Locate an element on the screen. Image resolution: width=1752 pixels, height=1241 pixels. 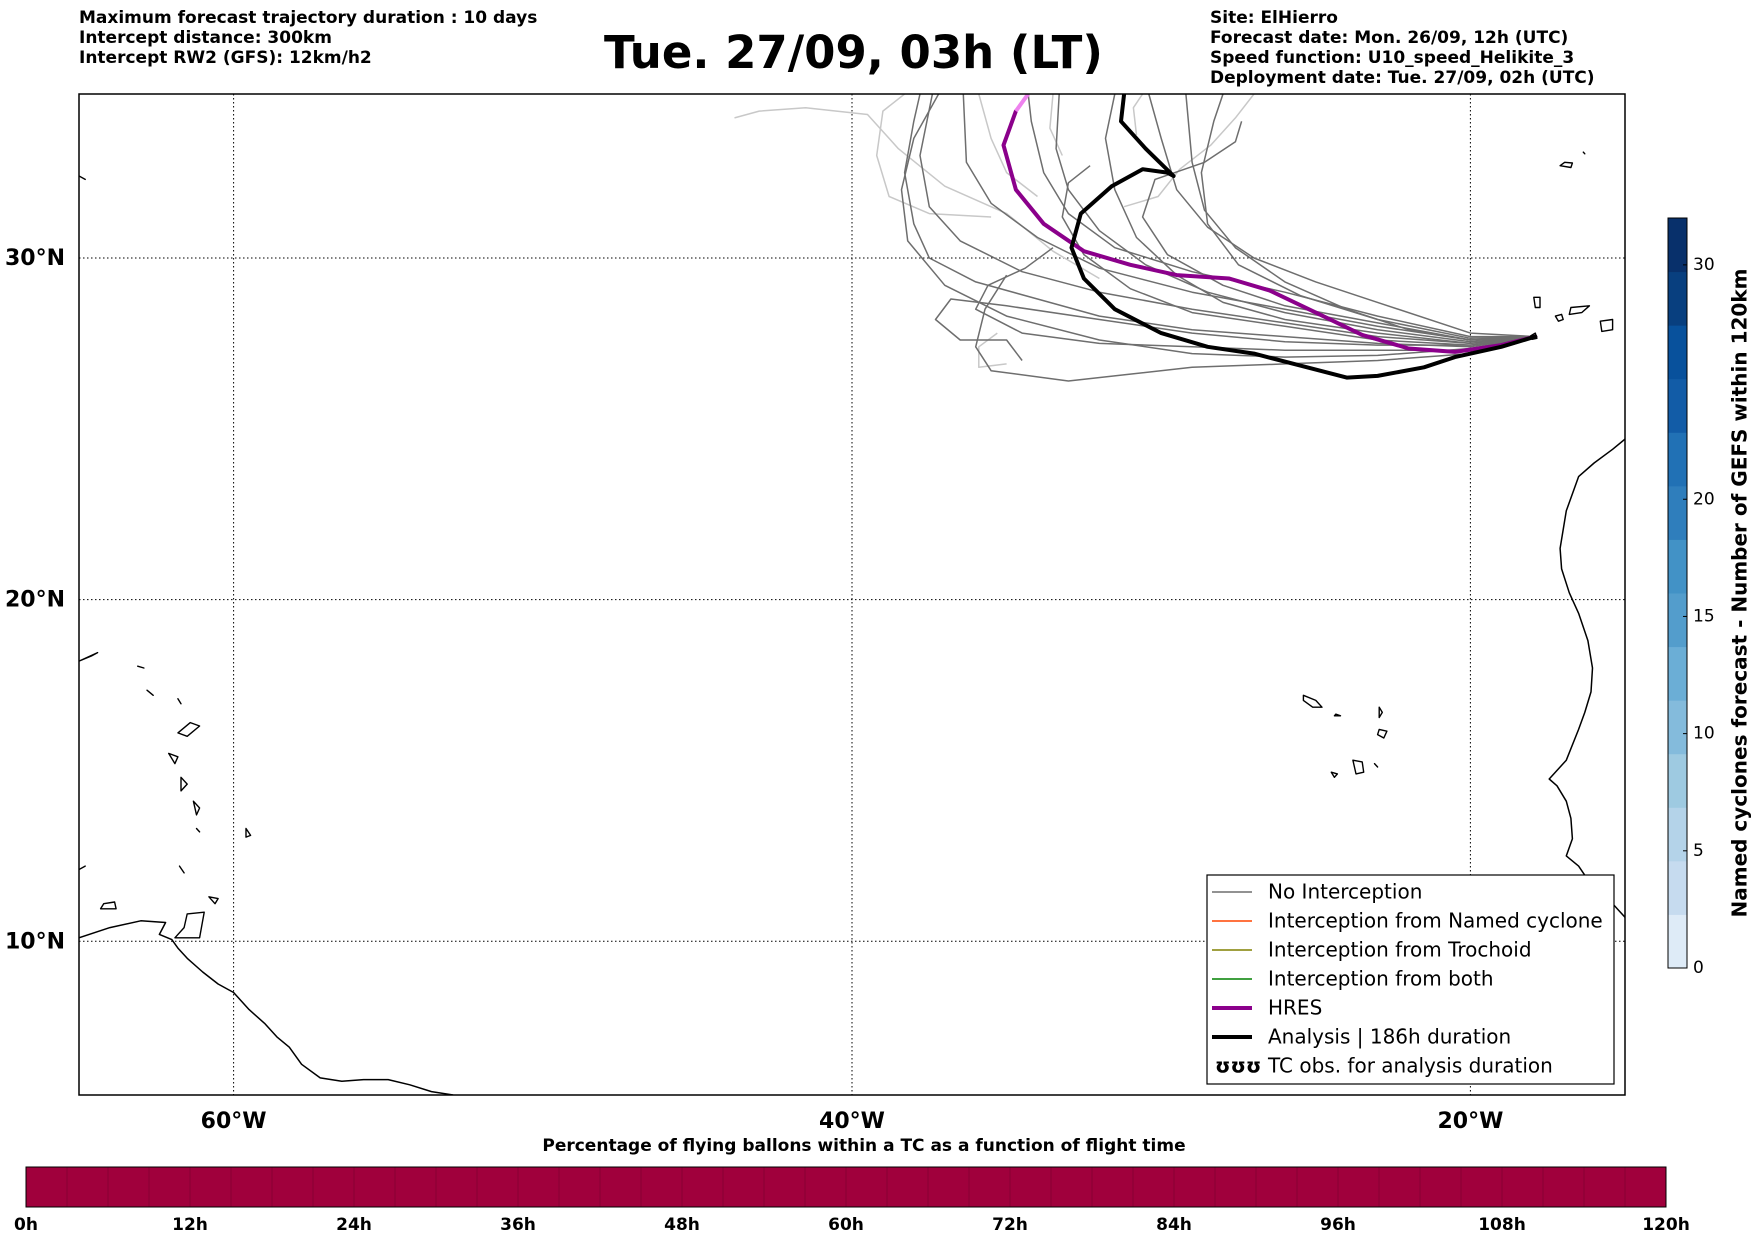
flight-time-tick-label: 24h is located at coordinates (354, 1225).